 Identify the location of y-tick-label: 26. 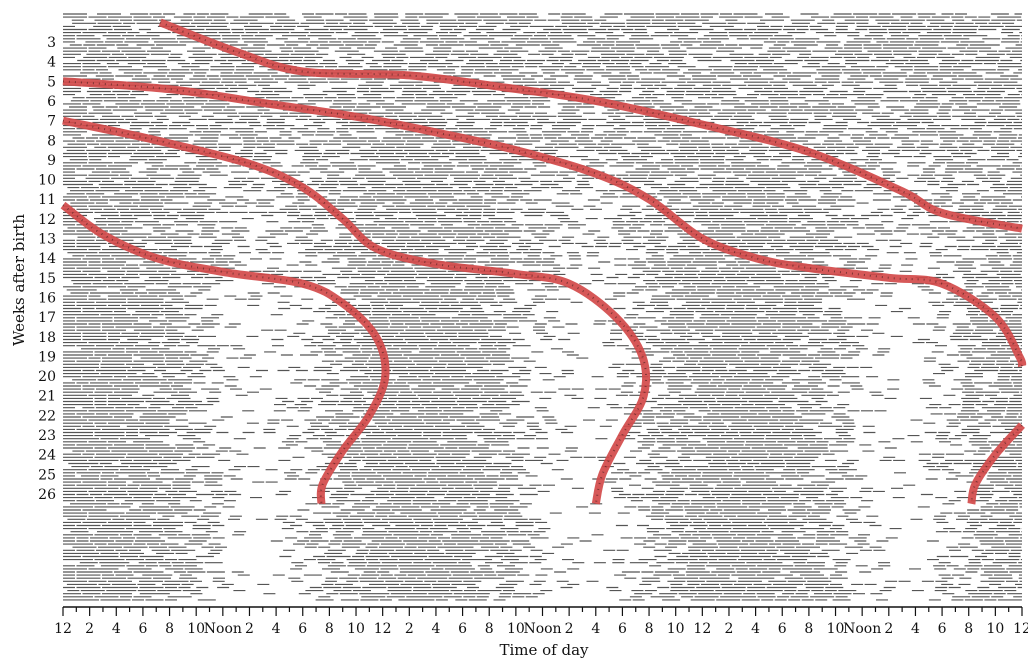
(47, 495).